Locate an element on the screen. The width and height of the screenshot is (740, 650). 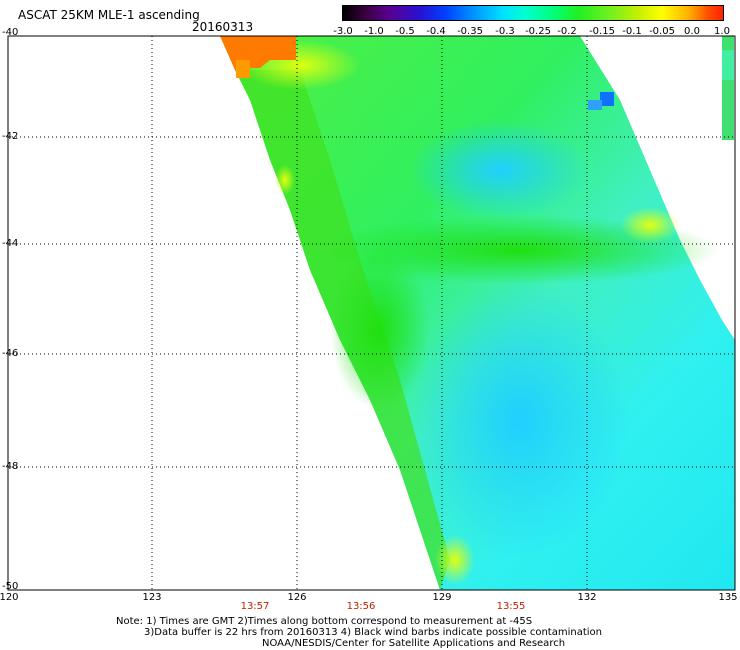
colorbar-tick: -1.0 is located at coordinates (374, 31).